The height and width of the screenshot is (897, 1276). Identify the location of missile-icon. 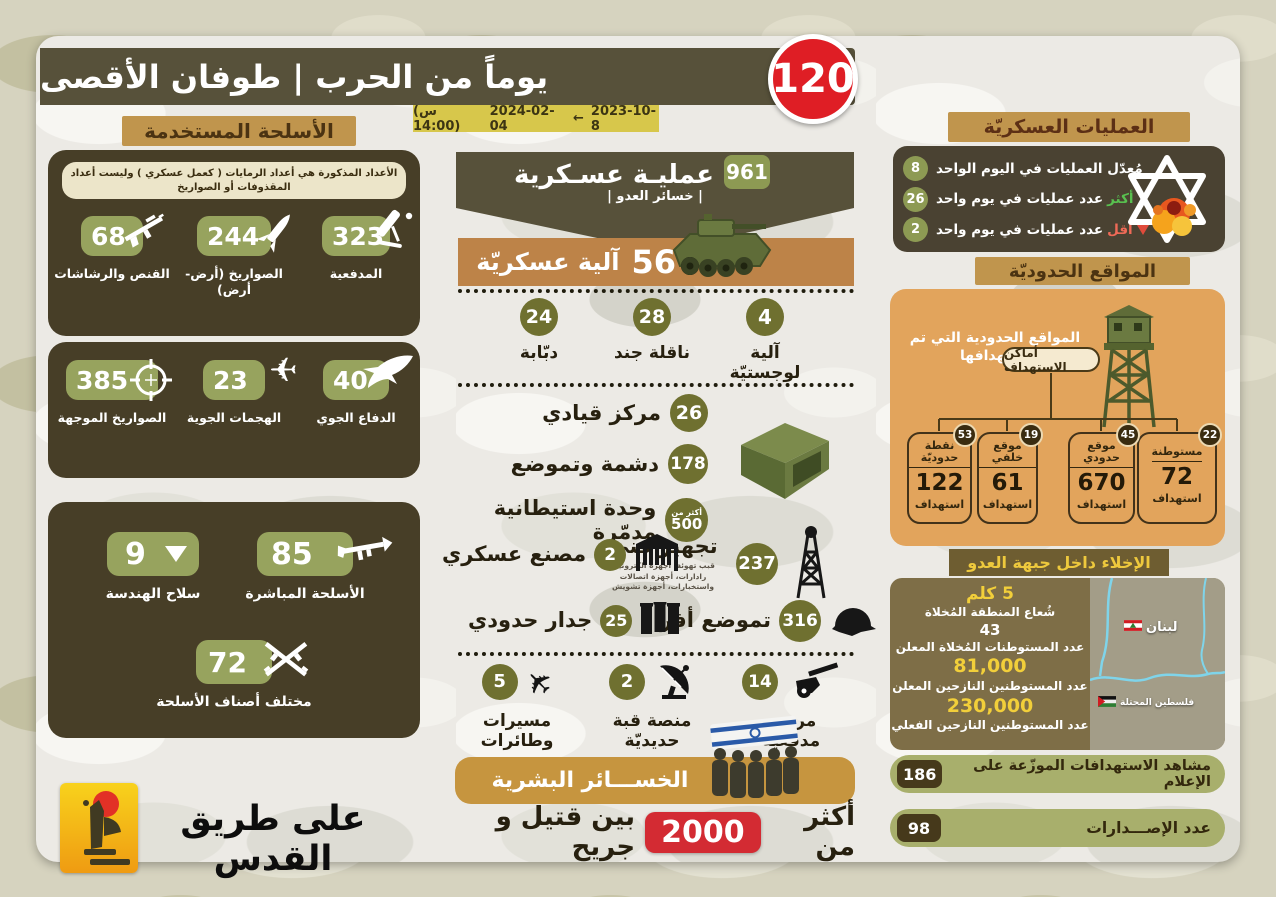
(276, 234).